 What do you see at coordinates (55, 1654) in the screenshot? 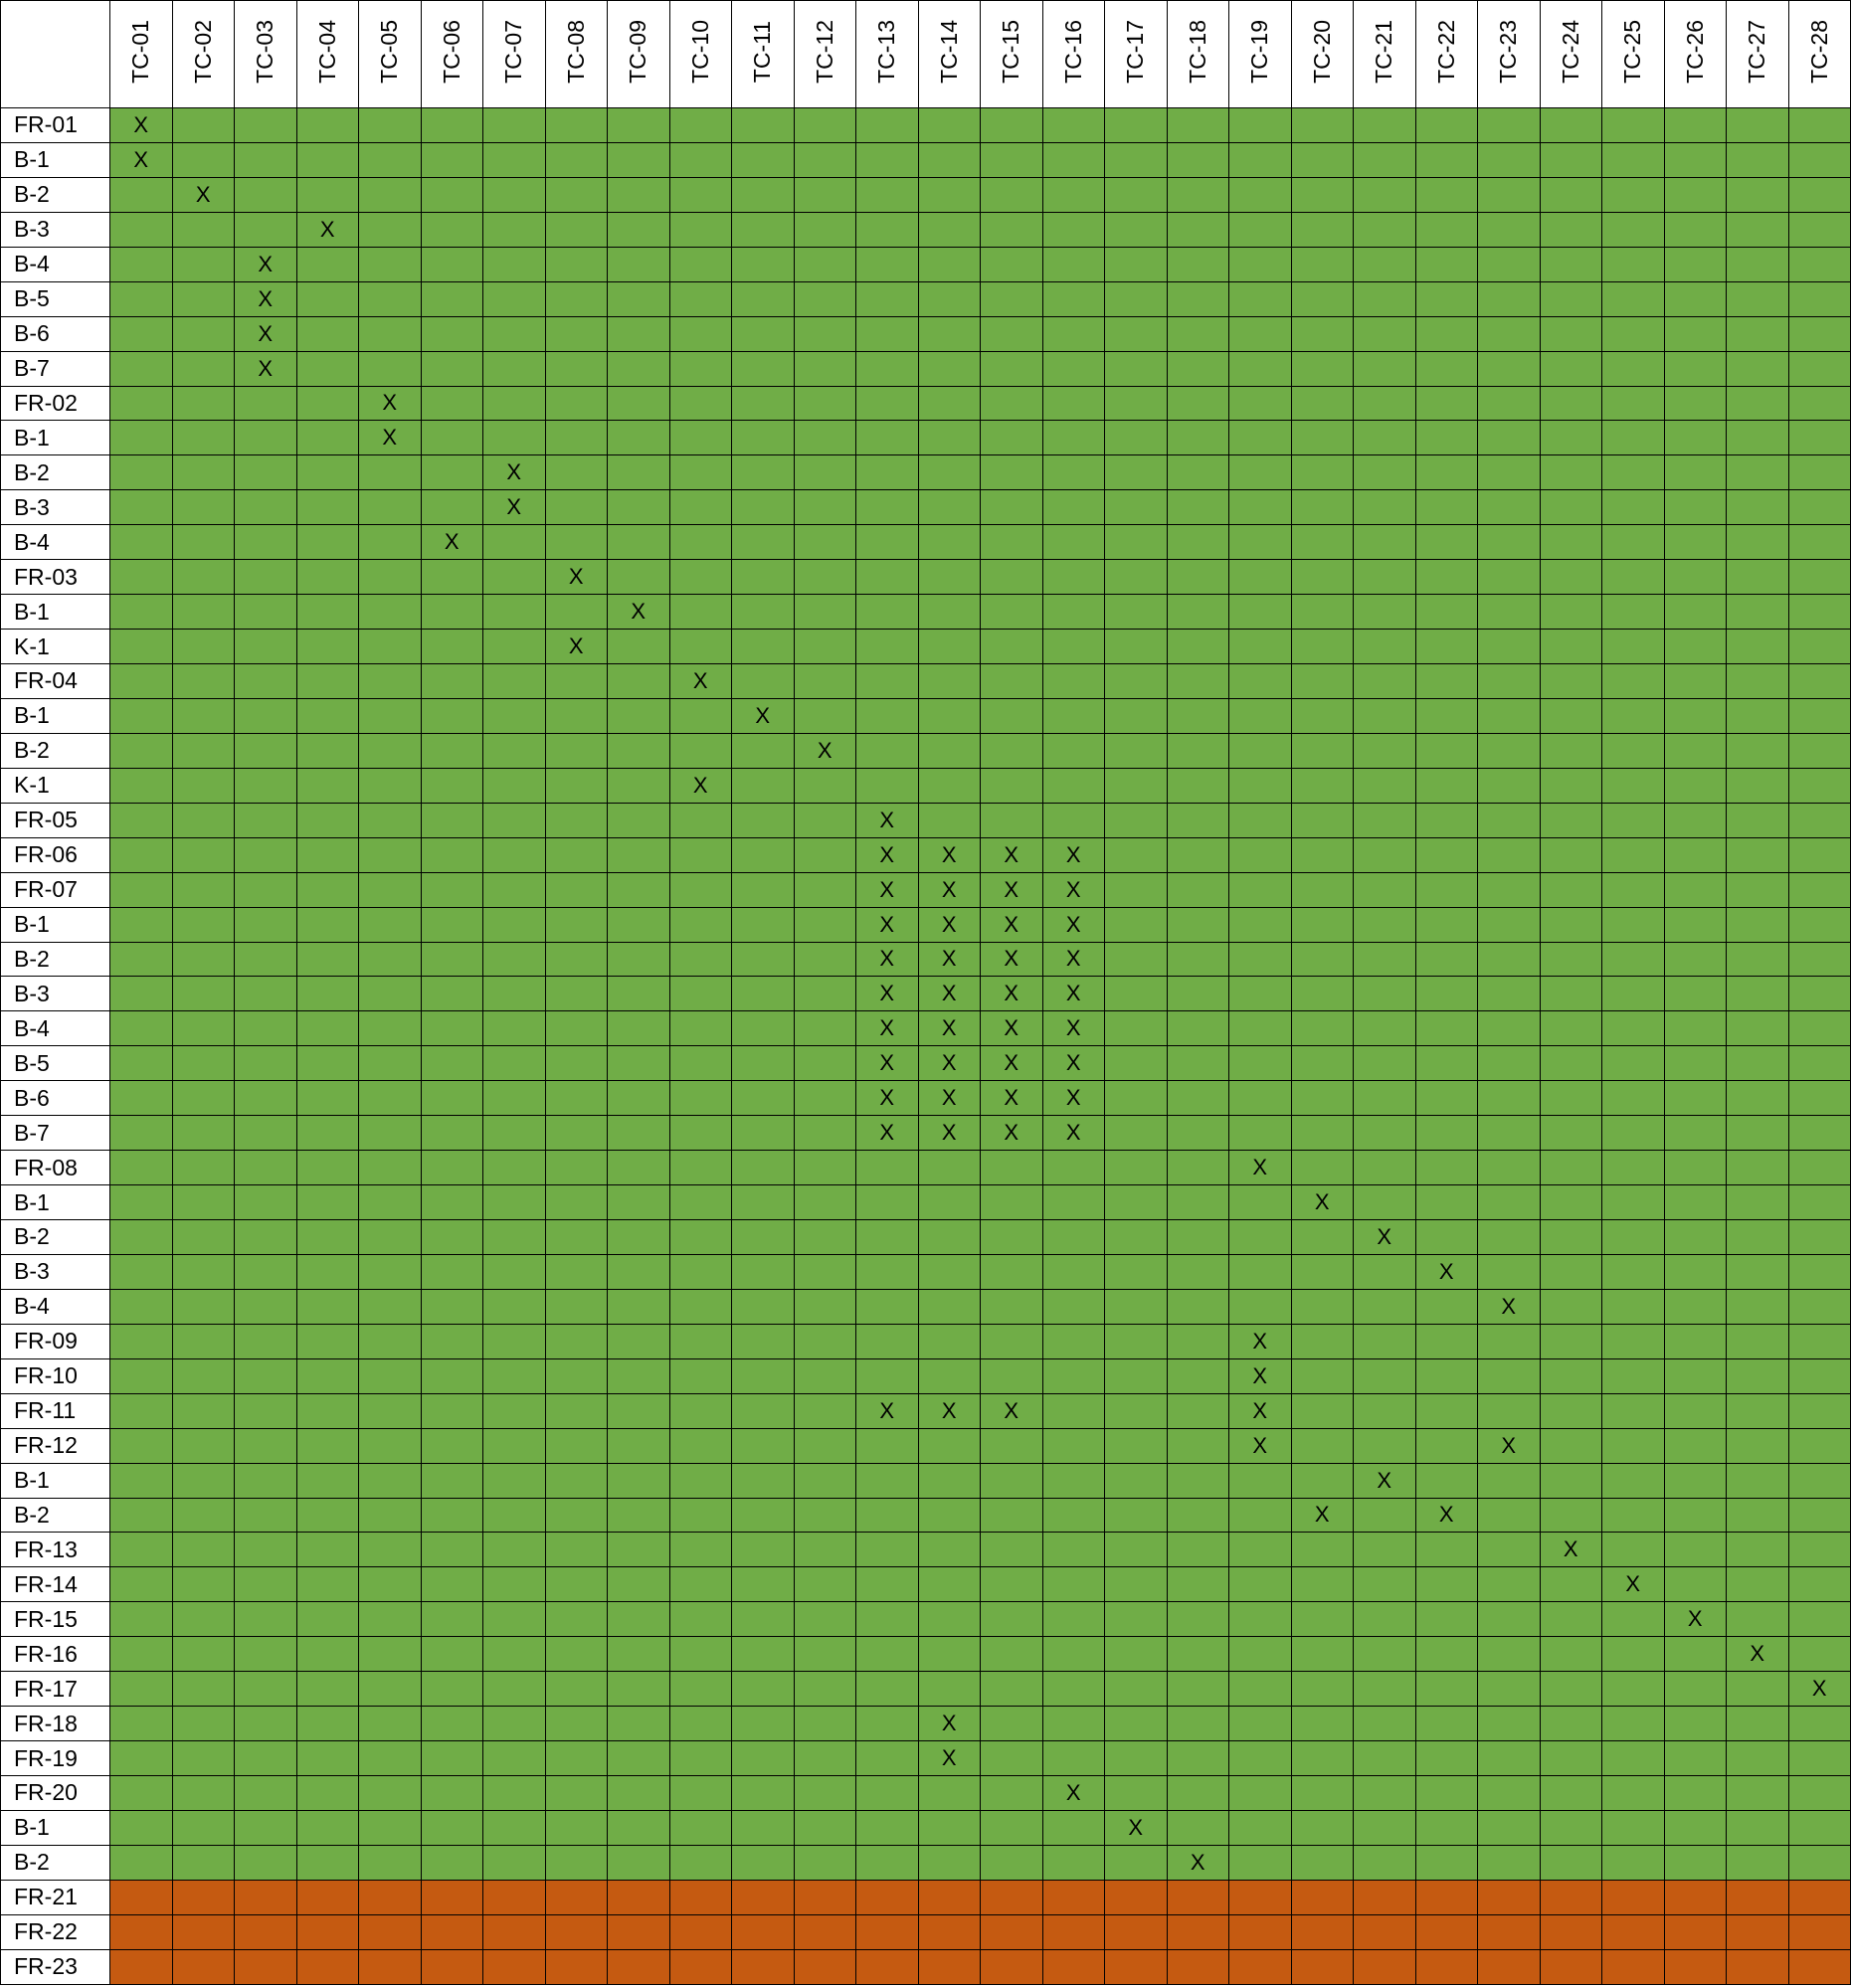
I see `row-label: FR-16` at bounding box center [55, 1654].